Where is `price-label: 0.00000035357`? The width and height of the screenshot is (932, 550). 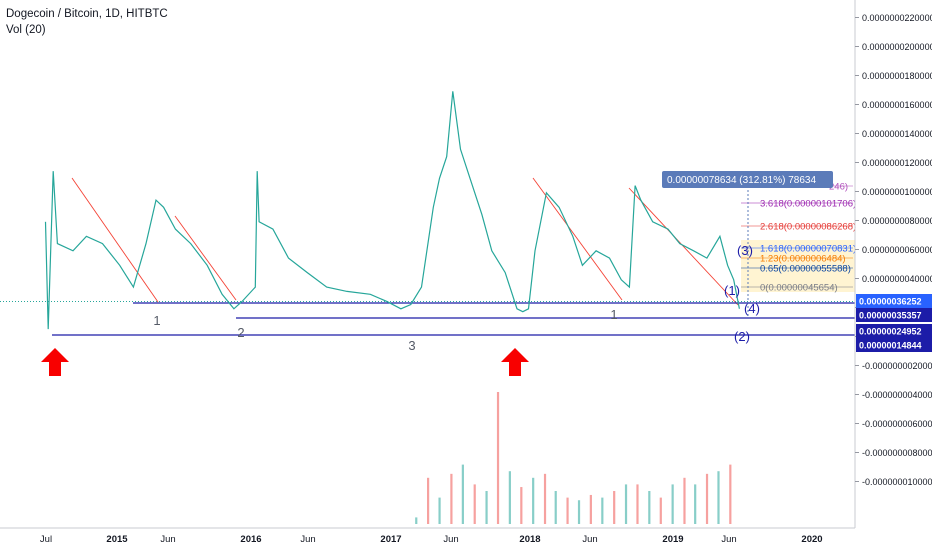
price-label: 0.00000035357 is located at coordinates (890, 316).